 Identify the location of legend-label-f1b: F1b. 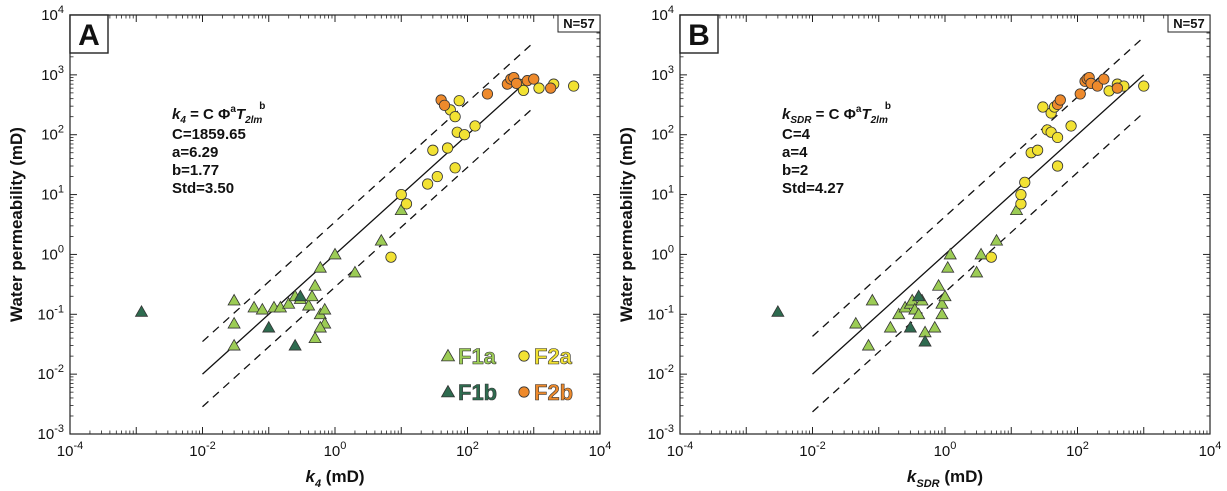
(477, 392).